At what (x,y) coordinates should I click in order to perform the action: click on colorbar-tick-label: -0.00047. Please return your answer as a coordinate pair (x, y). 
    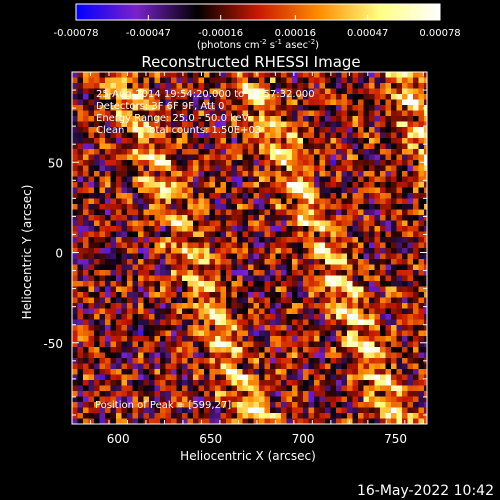
    Looking at the image, I should click on (148, 33).